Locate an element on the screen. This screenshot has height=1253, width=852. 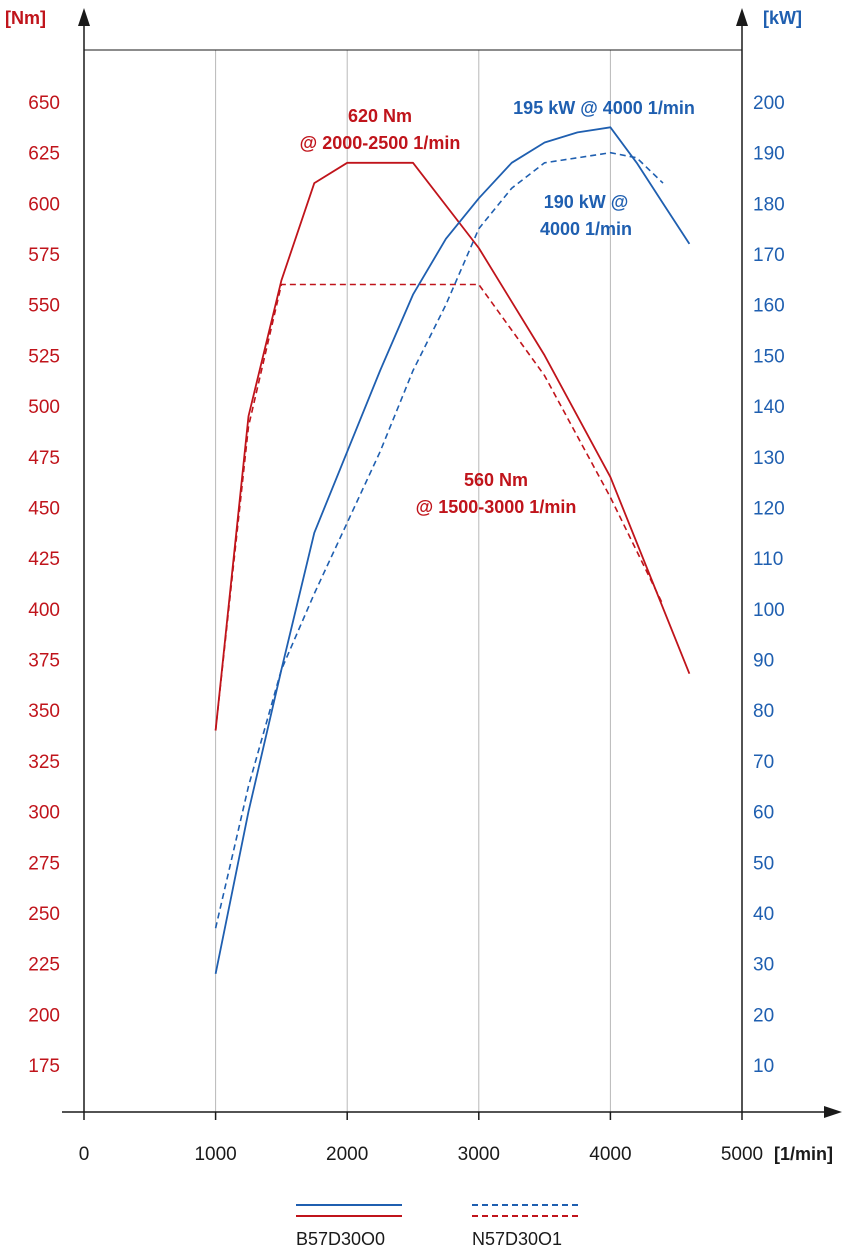
torque-tick-label: 625 is located at coordinates (44, 154).